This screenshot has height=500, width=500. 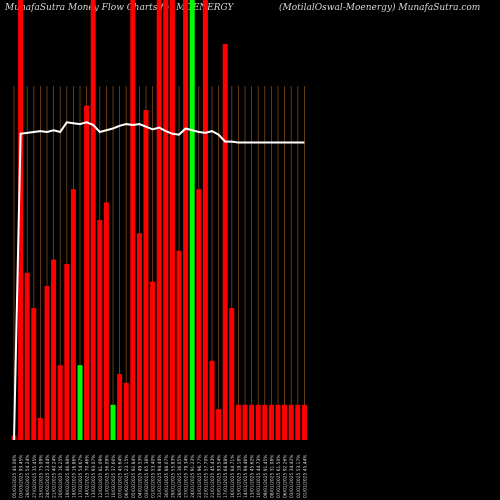 What do you see at coordinates (48, 476) in the screenshot?
I see `x-tick-label: 24/02/2025 23.44%` at bounding box center [48, 476].